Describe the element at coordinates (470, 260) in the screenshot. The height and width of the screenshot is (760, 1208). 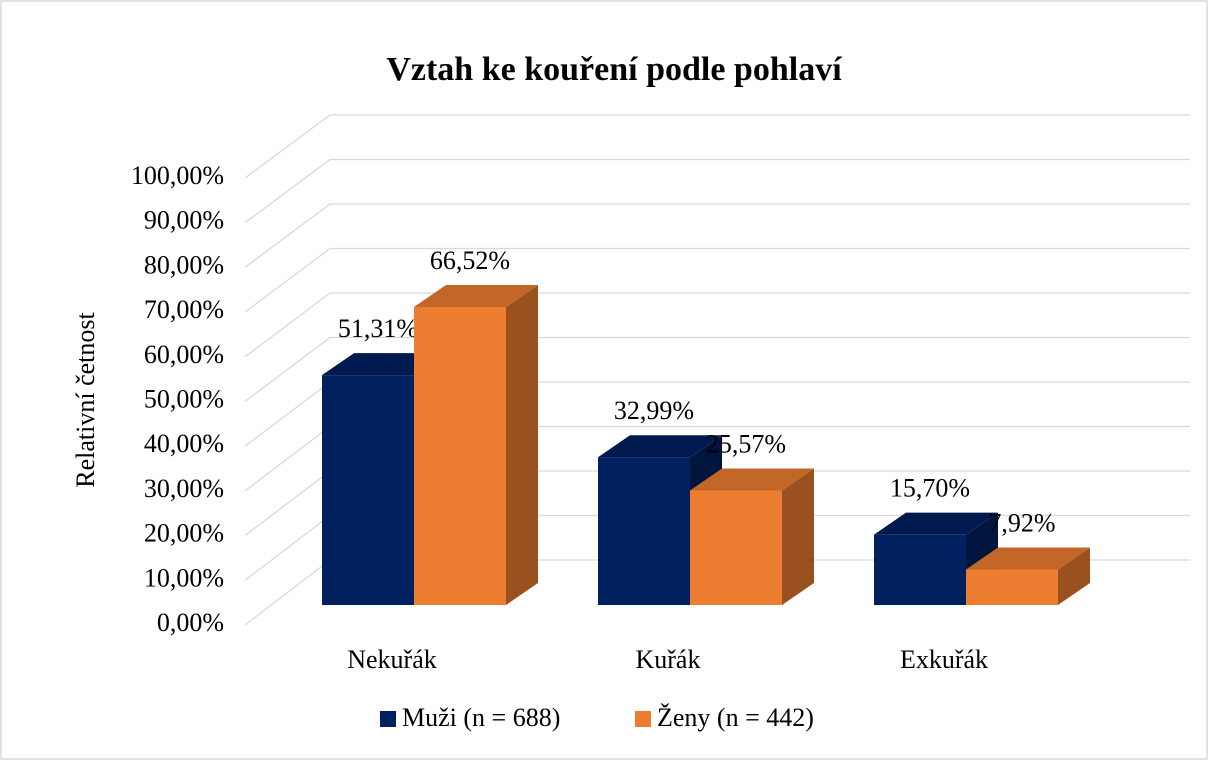
I see `data-label: 66,52%` at that location.